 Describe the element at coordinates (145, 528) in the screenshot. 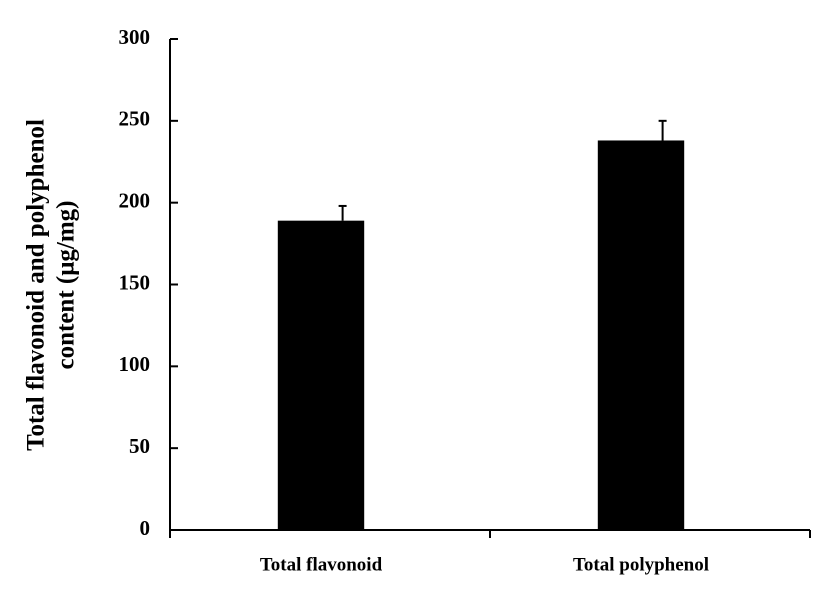

I see `y-tick-label: 0` at that location.